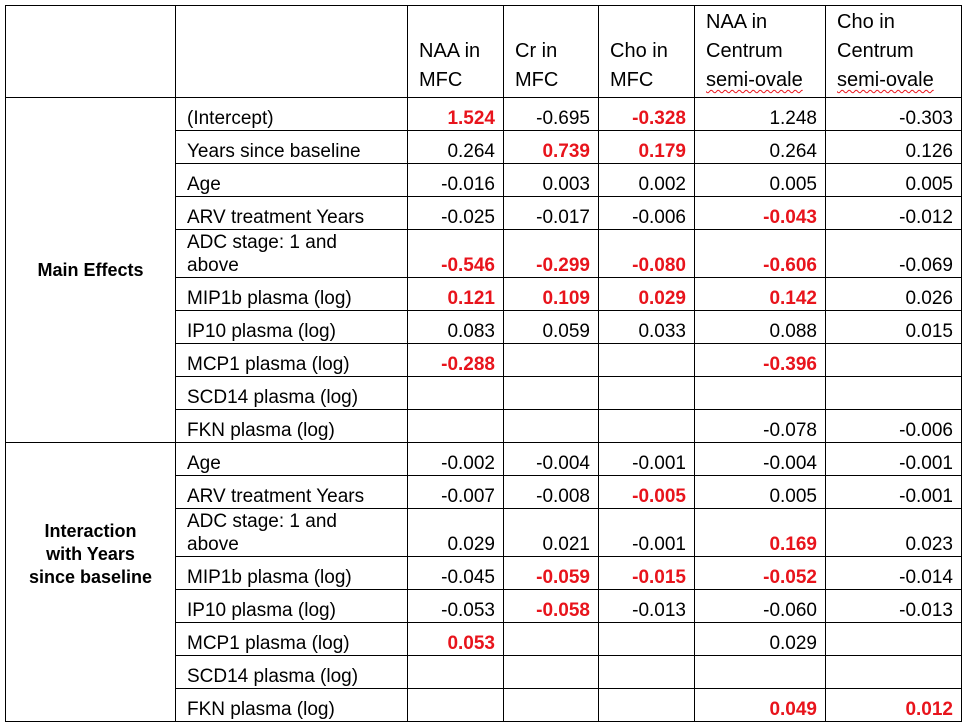 This screenshot has height=726, width=966. I want to click on cell-cho-mfc: 0.179, so click(646, 147).